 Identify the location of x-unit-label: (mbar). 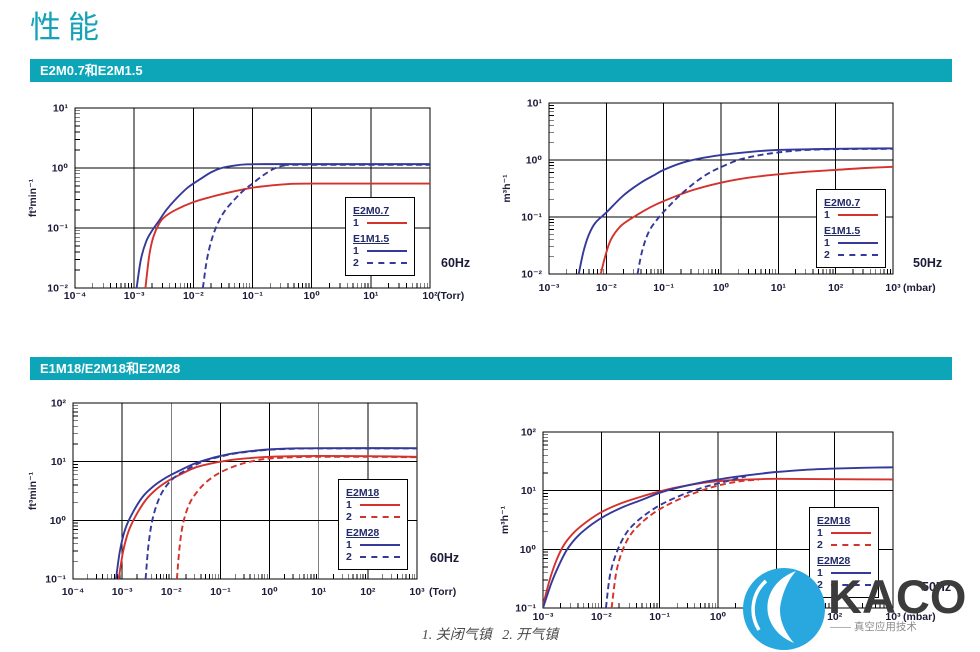
(919, 288).